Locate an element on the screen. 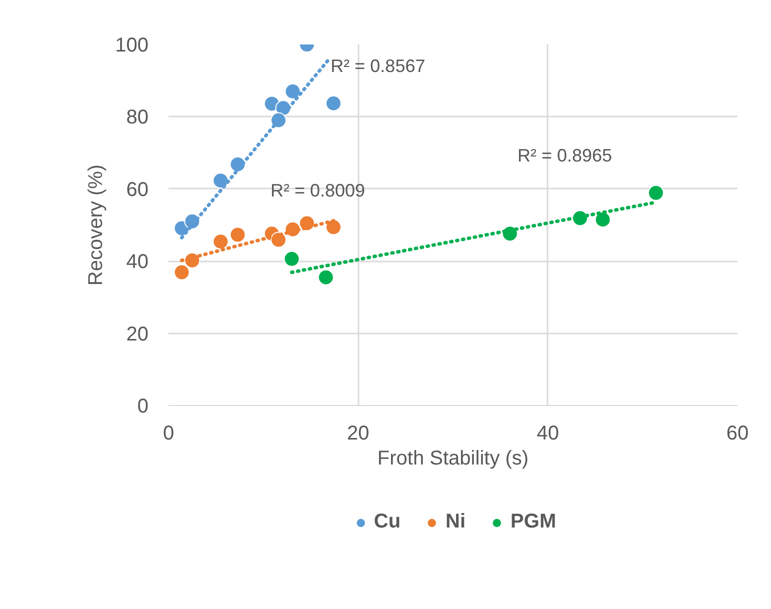 The height and width of the screenshot is (609, 771). annotation: R² = 0.8965 is located at coordinates (565, 156).